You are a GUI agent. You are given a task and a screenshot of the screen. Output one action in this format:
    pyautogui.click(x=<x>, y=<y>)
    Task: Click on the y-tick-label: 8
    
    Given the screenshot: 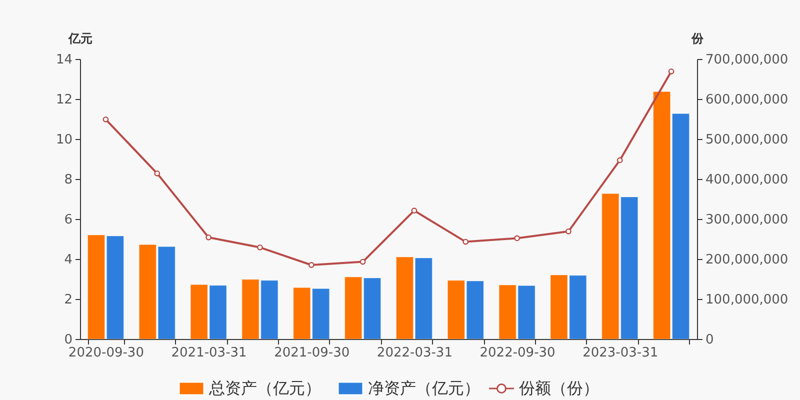 What is the action you would take?
    pyautogui.click(x=68, y=180)
    